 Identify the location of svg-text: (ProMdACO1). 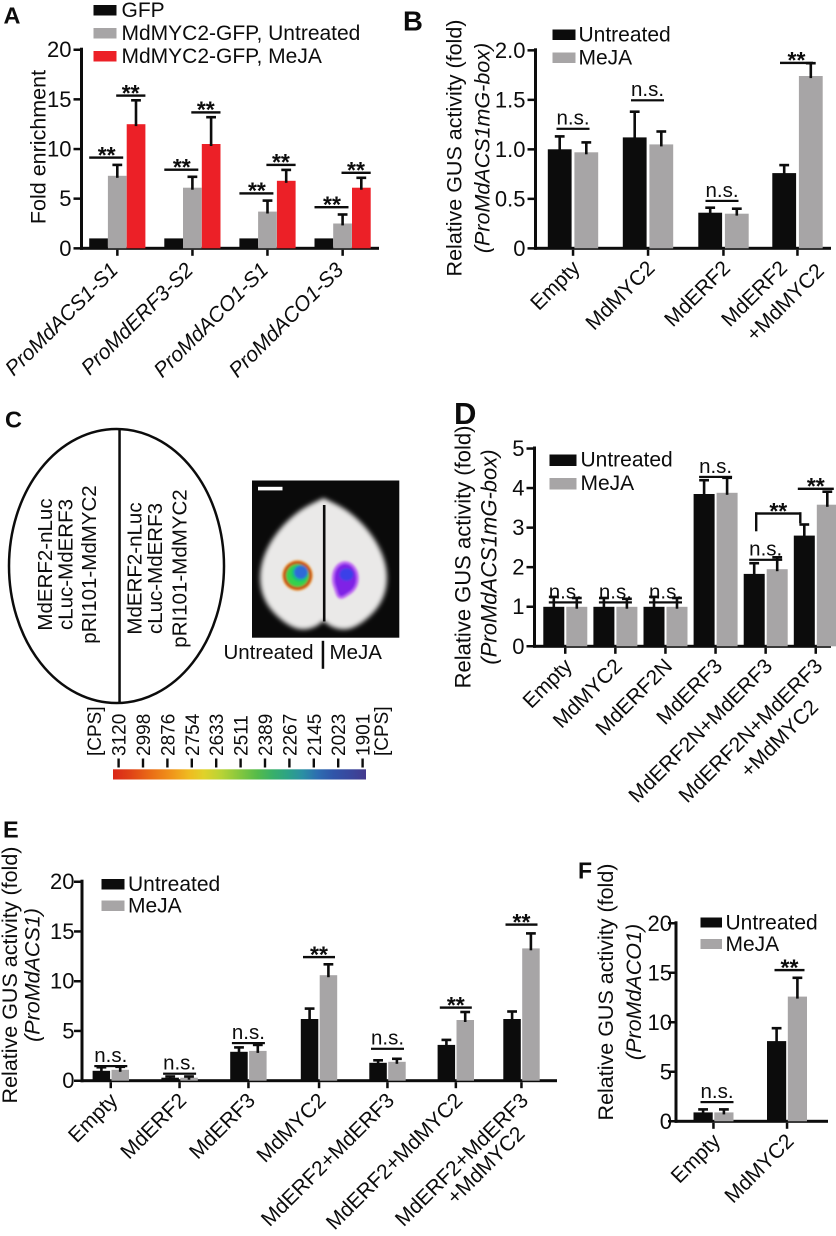
(634, 992).